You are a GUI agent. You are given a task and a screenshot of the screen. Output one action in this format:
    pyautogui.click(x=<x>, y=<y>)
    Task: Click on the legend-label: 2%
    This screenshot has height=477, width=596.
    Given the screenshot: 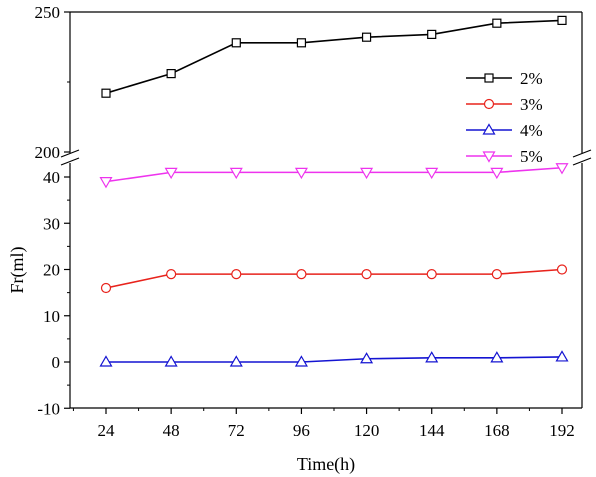 What is the action you would take?
    pyautogui.click(x=531, y=78)
    